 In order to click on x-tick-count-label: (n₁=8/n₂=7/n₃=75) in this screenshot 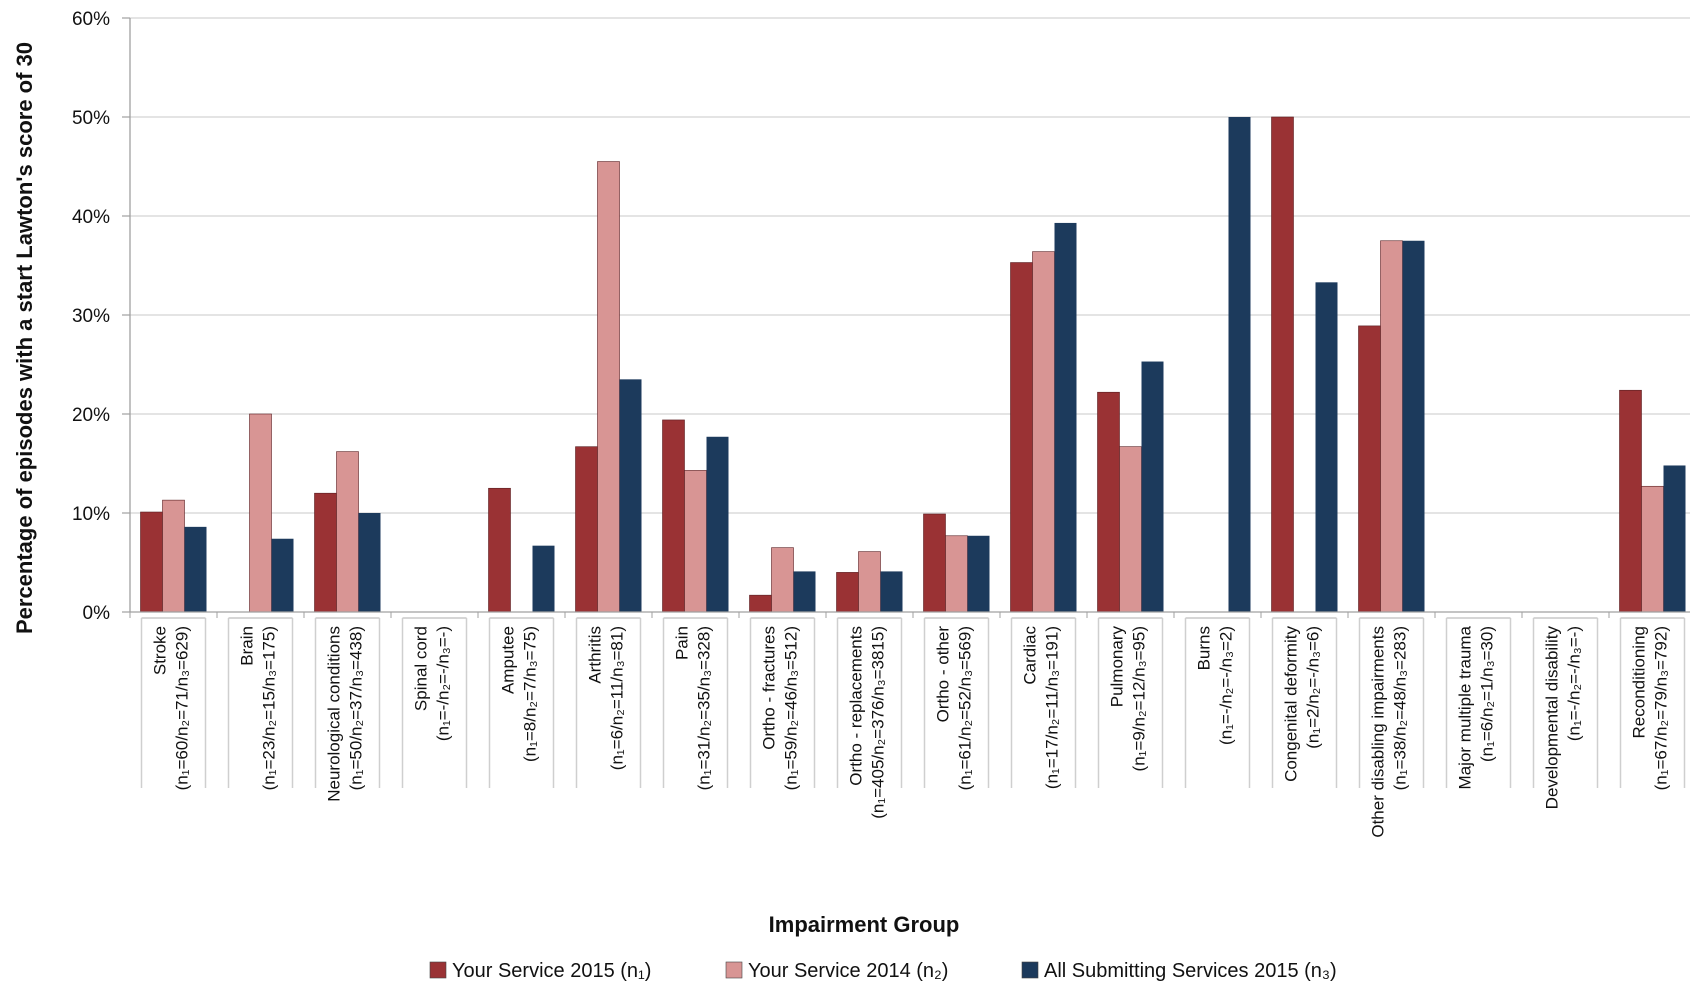, I will do `click(530, 694)`.